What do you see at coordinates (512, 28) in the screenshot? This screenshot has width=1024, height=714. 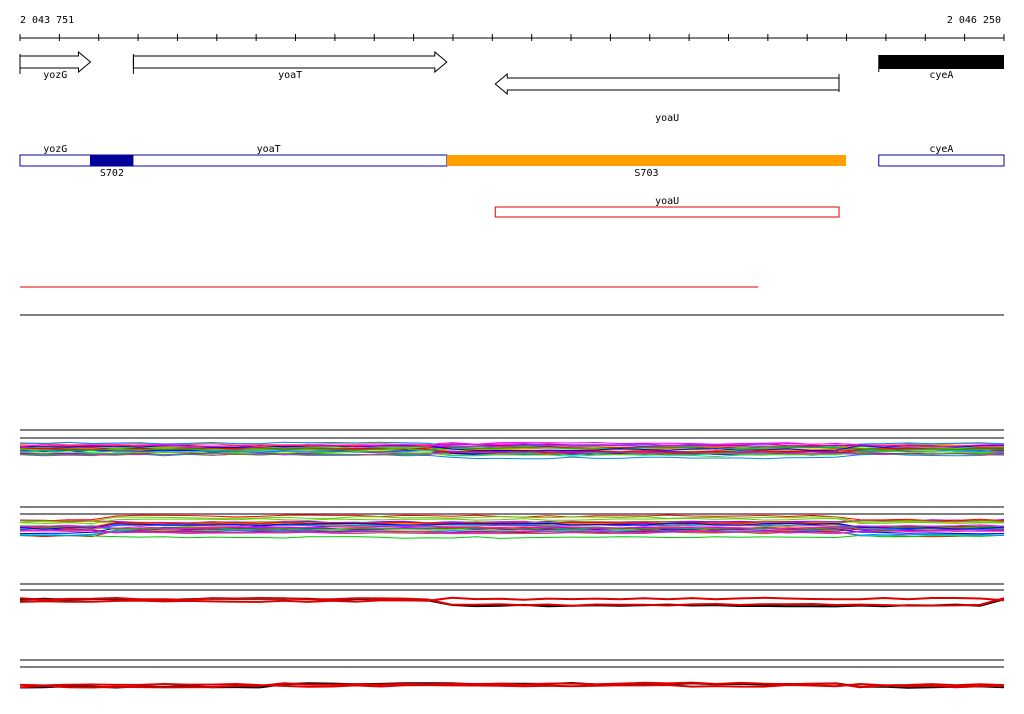 I see `coordinate-ruler: 2 043 751 2 046 250` at bounding box center [512, 28].